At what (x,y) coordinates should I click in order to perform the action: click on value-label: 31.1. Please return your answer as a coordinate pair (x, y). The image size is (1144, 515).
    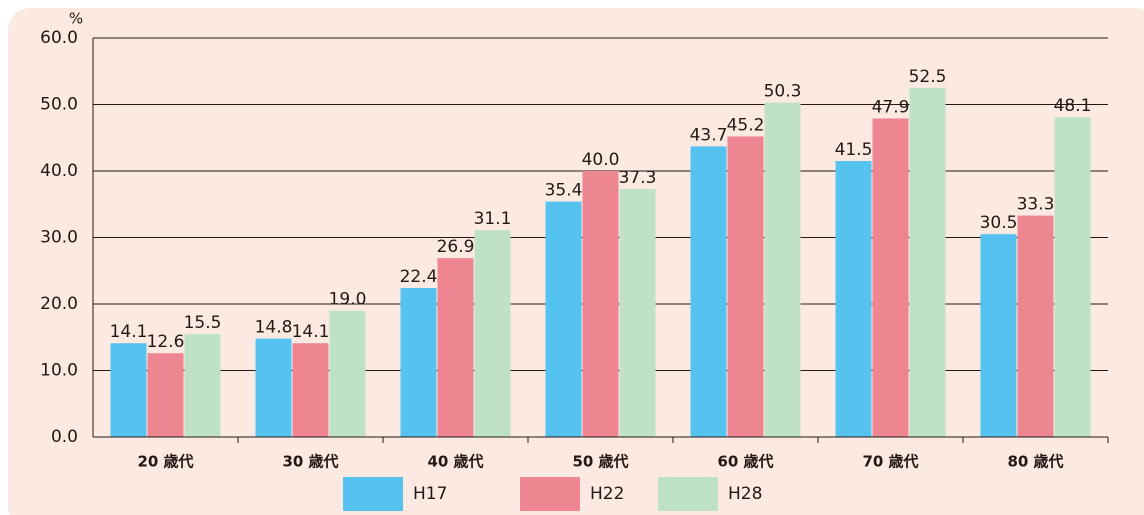
    Looking at the image, I should click on (493, 219).